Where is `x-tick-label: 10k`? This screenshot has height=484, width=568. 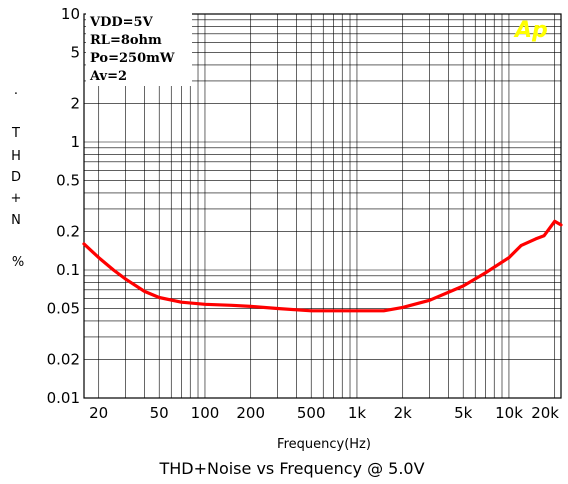
x-tick-label: 10k is located at coordinates (509, 413).